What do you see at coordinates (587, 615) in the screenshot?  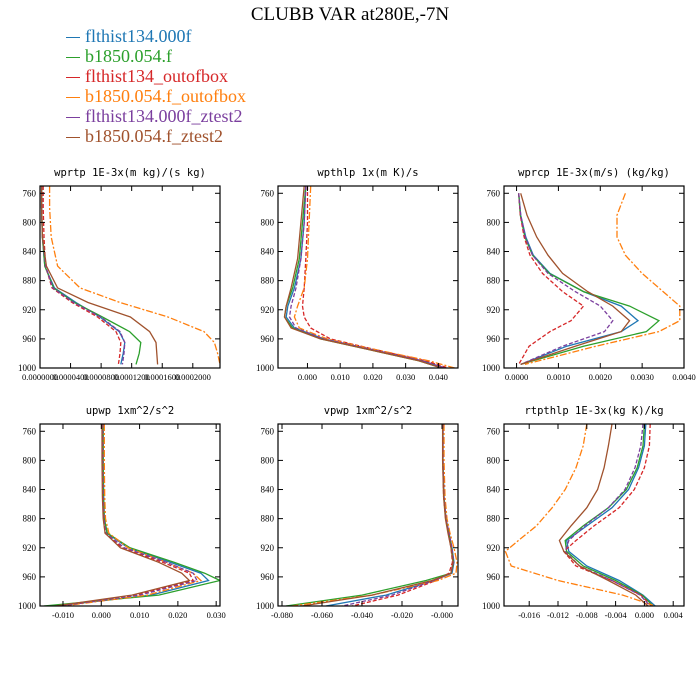 I see `x-tick-label: -0.008` at bounding box center [587, 615].